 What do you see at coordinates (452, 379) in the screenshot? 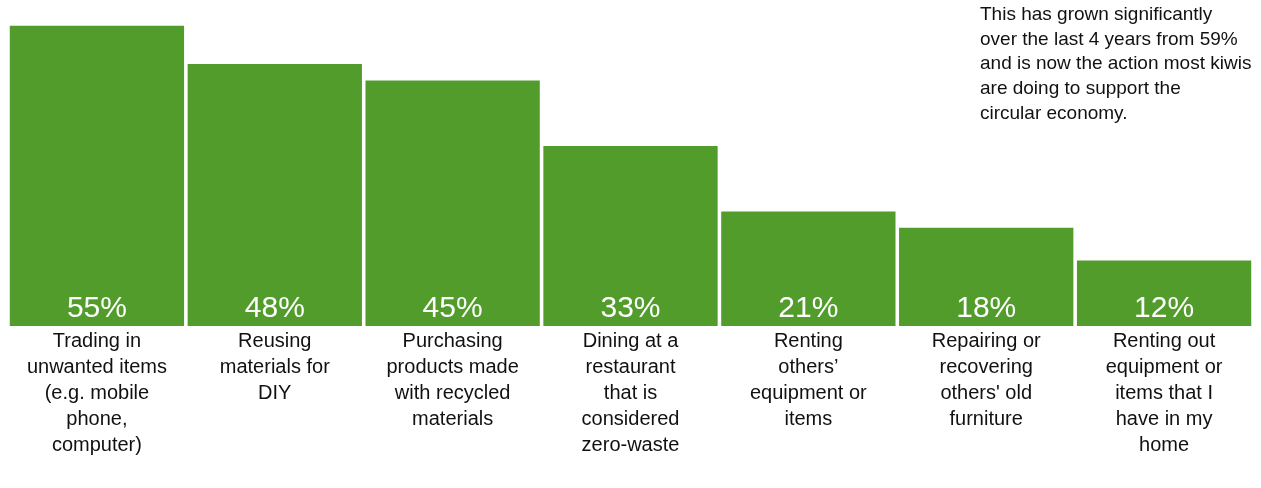
I see `x-tick-label: Purchasing products made with recycled materials` at bounding box center [452, 379].